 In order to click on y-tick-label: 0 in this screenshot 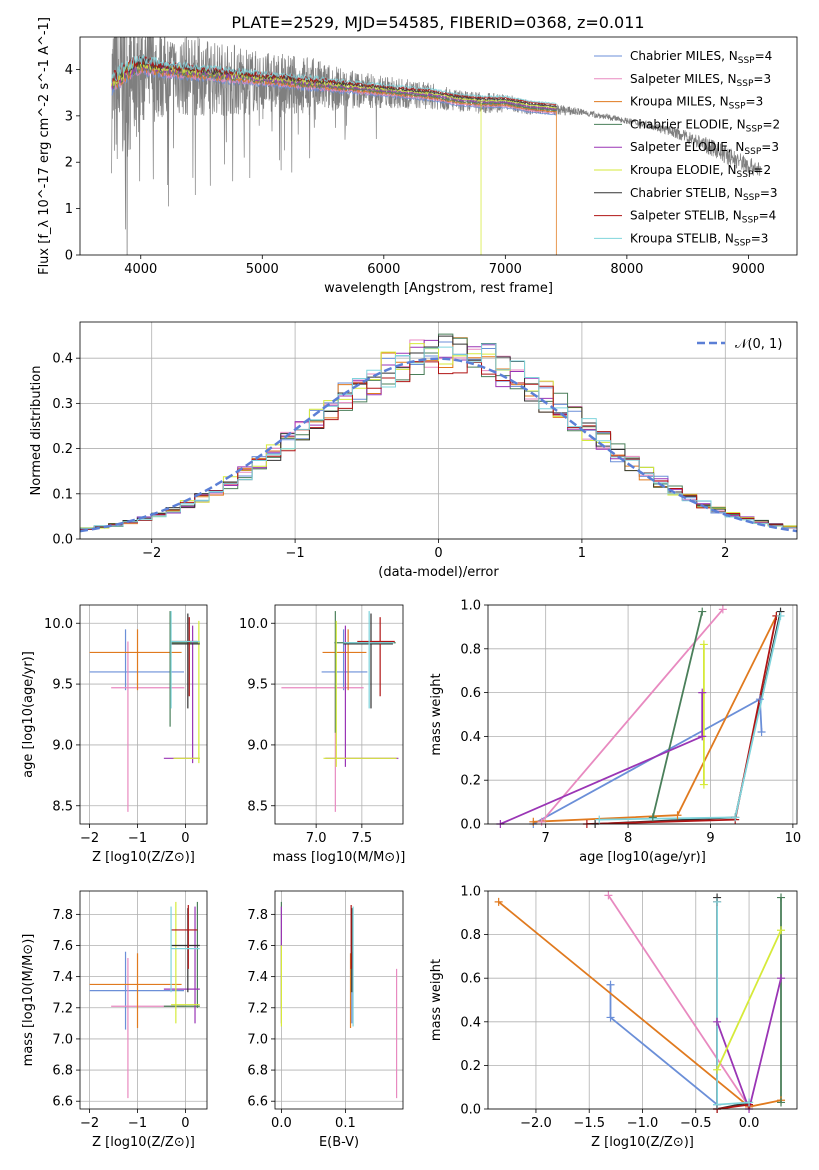, I will do `click(69, 256)`.